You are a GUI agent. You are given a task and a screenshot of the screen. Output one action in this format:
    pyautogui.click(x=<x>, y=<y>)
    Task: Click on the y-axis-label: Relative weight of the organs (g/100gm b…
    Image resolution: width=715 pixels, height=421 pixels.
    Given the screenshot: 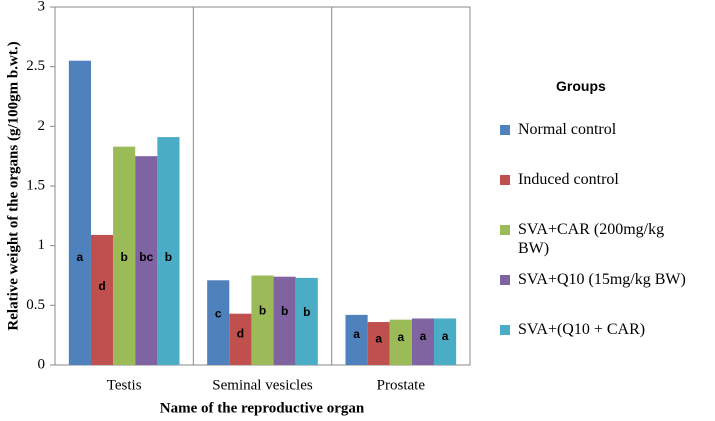 What is the action you would take?
    pyautogui.click(x=13, y=185)
    